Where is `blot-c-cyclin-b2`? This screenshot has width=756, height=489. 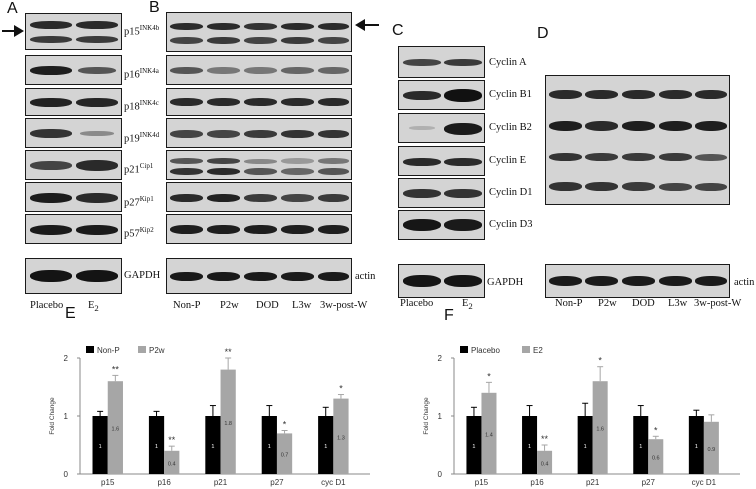
blot-c-cyclin-b2 is located at coordinates (441, 128).